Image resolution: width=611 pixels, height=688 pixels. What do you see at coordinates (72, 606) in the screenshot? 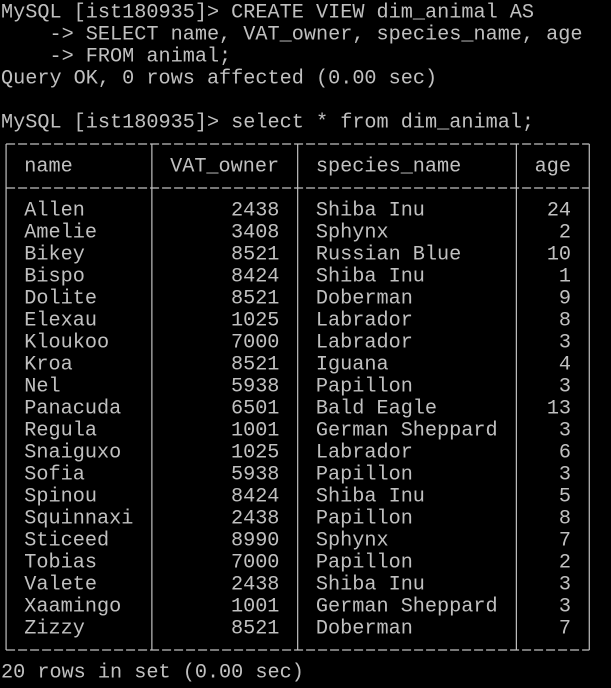
I see `table-cell: Xaamingo` at bounding box center [72, 606].